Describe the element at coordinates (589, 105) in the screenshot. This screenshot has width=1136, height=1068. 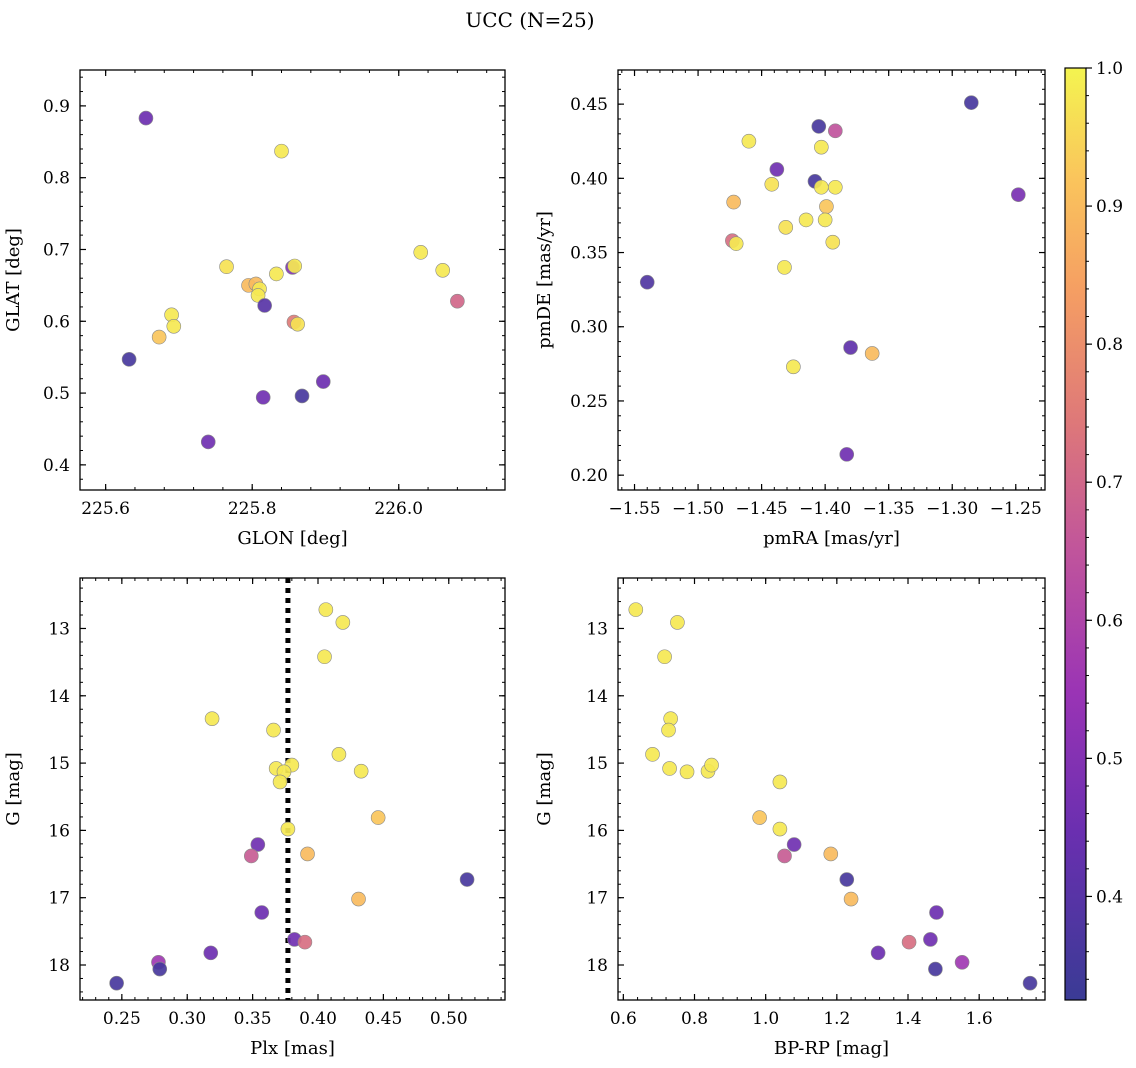
I see `y-tick-label: 0.45` at that location.